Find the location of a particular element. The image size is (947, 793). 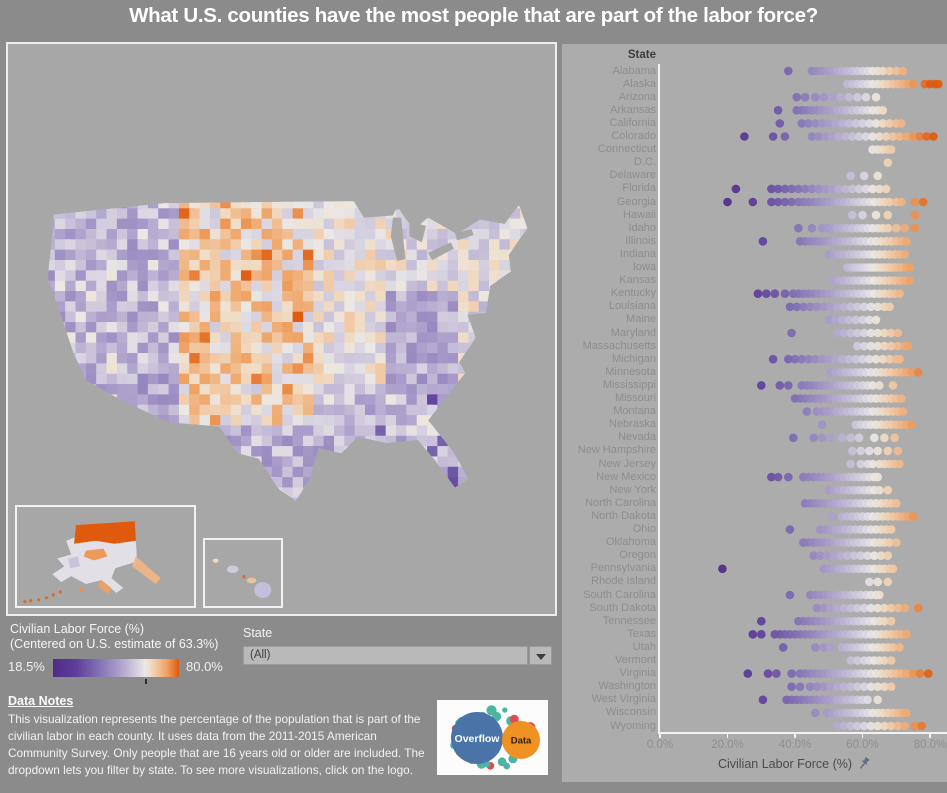

state-label: Iowa is located at coordinates (644, 267).